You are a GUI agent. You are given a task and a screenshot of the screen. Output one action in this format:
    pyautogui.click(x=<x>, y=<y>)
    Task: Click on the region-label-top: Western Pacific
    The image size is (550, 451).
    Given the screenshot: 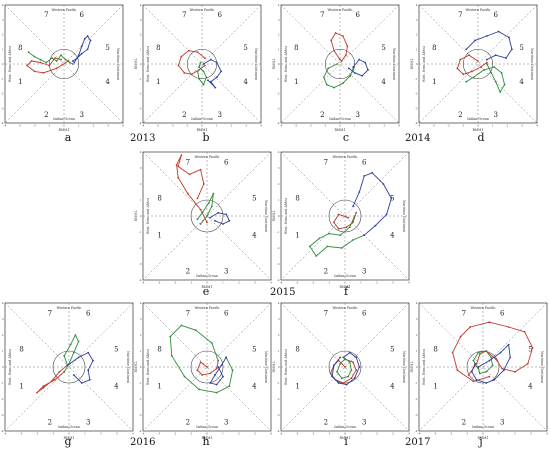 What is the action you would take?
    pyautogui.click(x=207, y=308)
    